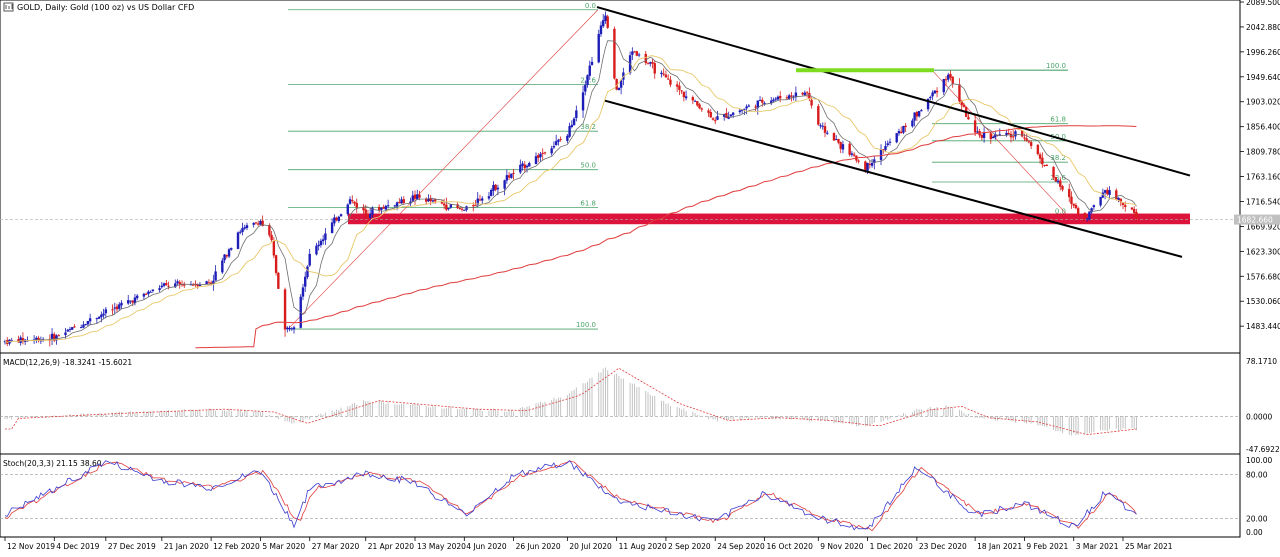 The width and height of the screenshot is (1280, 557). I want to click on x-tick-label: 2 Sep 2020, so click(689, 546).